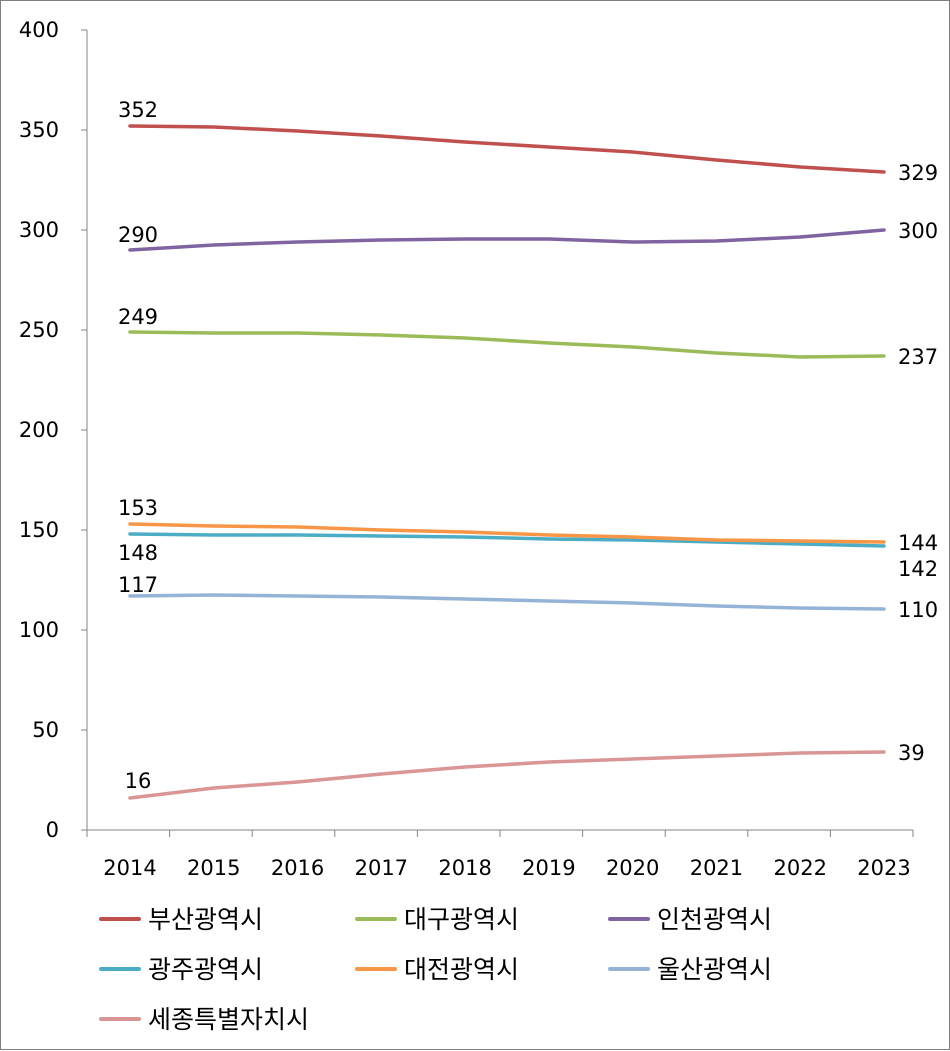 This screenshot has height=1051, width=950. What do you see at coordinates (39, 230) in the screenshot?
I see `y-tick-label: 300` at bounding box center [39, 230].